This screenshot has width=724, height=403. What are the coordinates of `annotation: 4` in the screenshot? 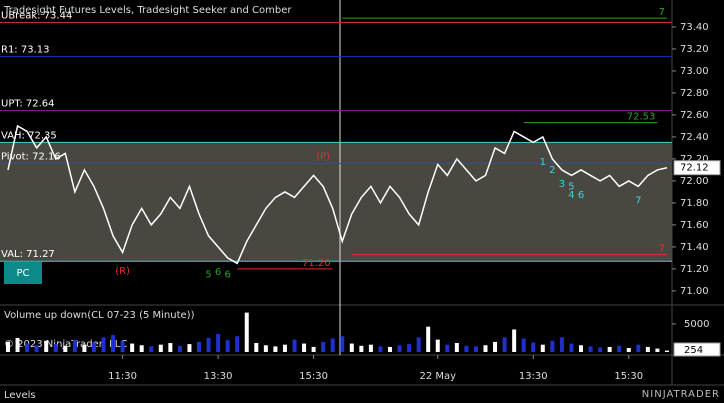 It's located at (571, 195).